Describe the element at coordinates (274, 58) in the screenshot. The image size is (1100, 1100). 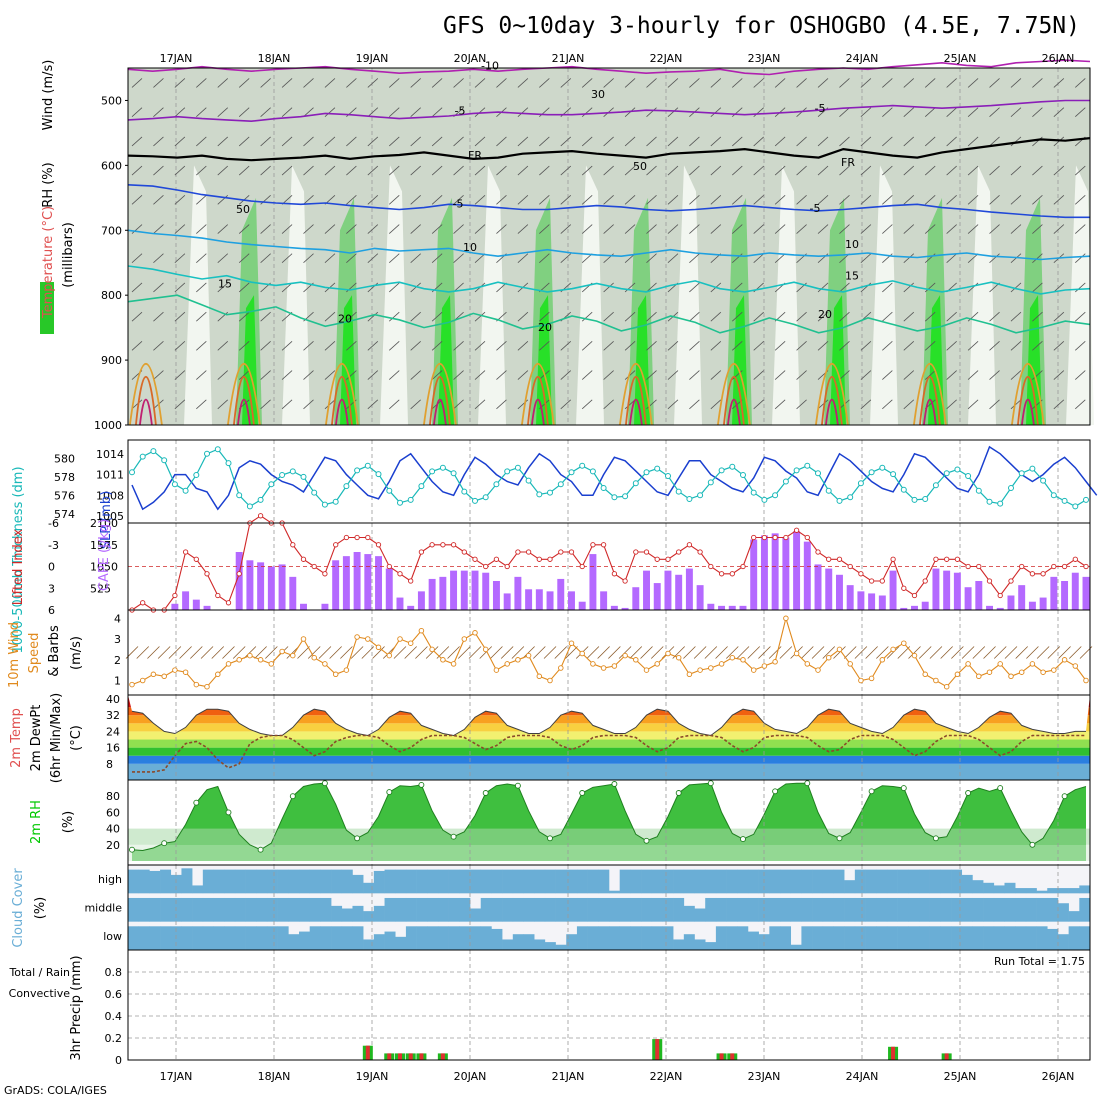
I see `date-label-top: 18JAN` at that location.